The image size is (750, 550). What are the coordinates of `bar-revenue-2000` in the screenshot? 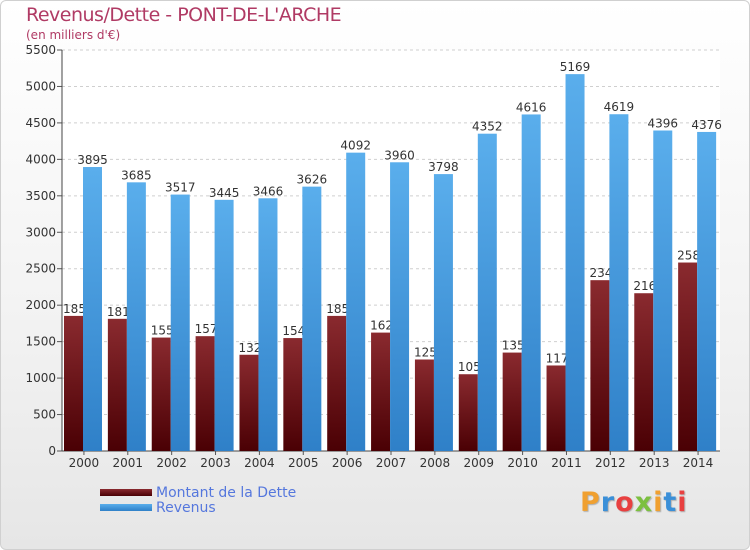 It's located at (92, 309).